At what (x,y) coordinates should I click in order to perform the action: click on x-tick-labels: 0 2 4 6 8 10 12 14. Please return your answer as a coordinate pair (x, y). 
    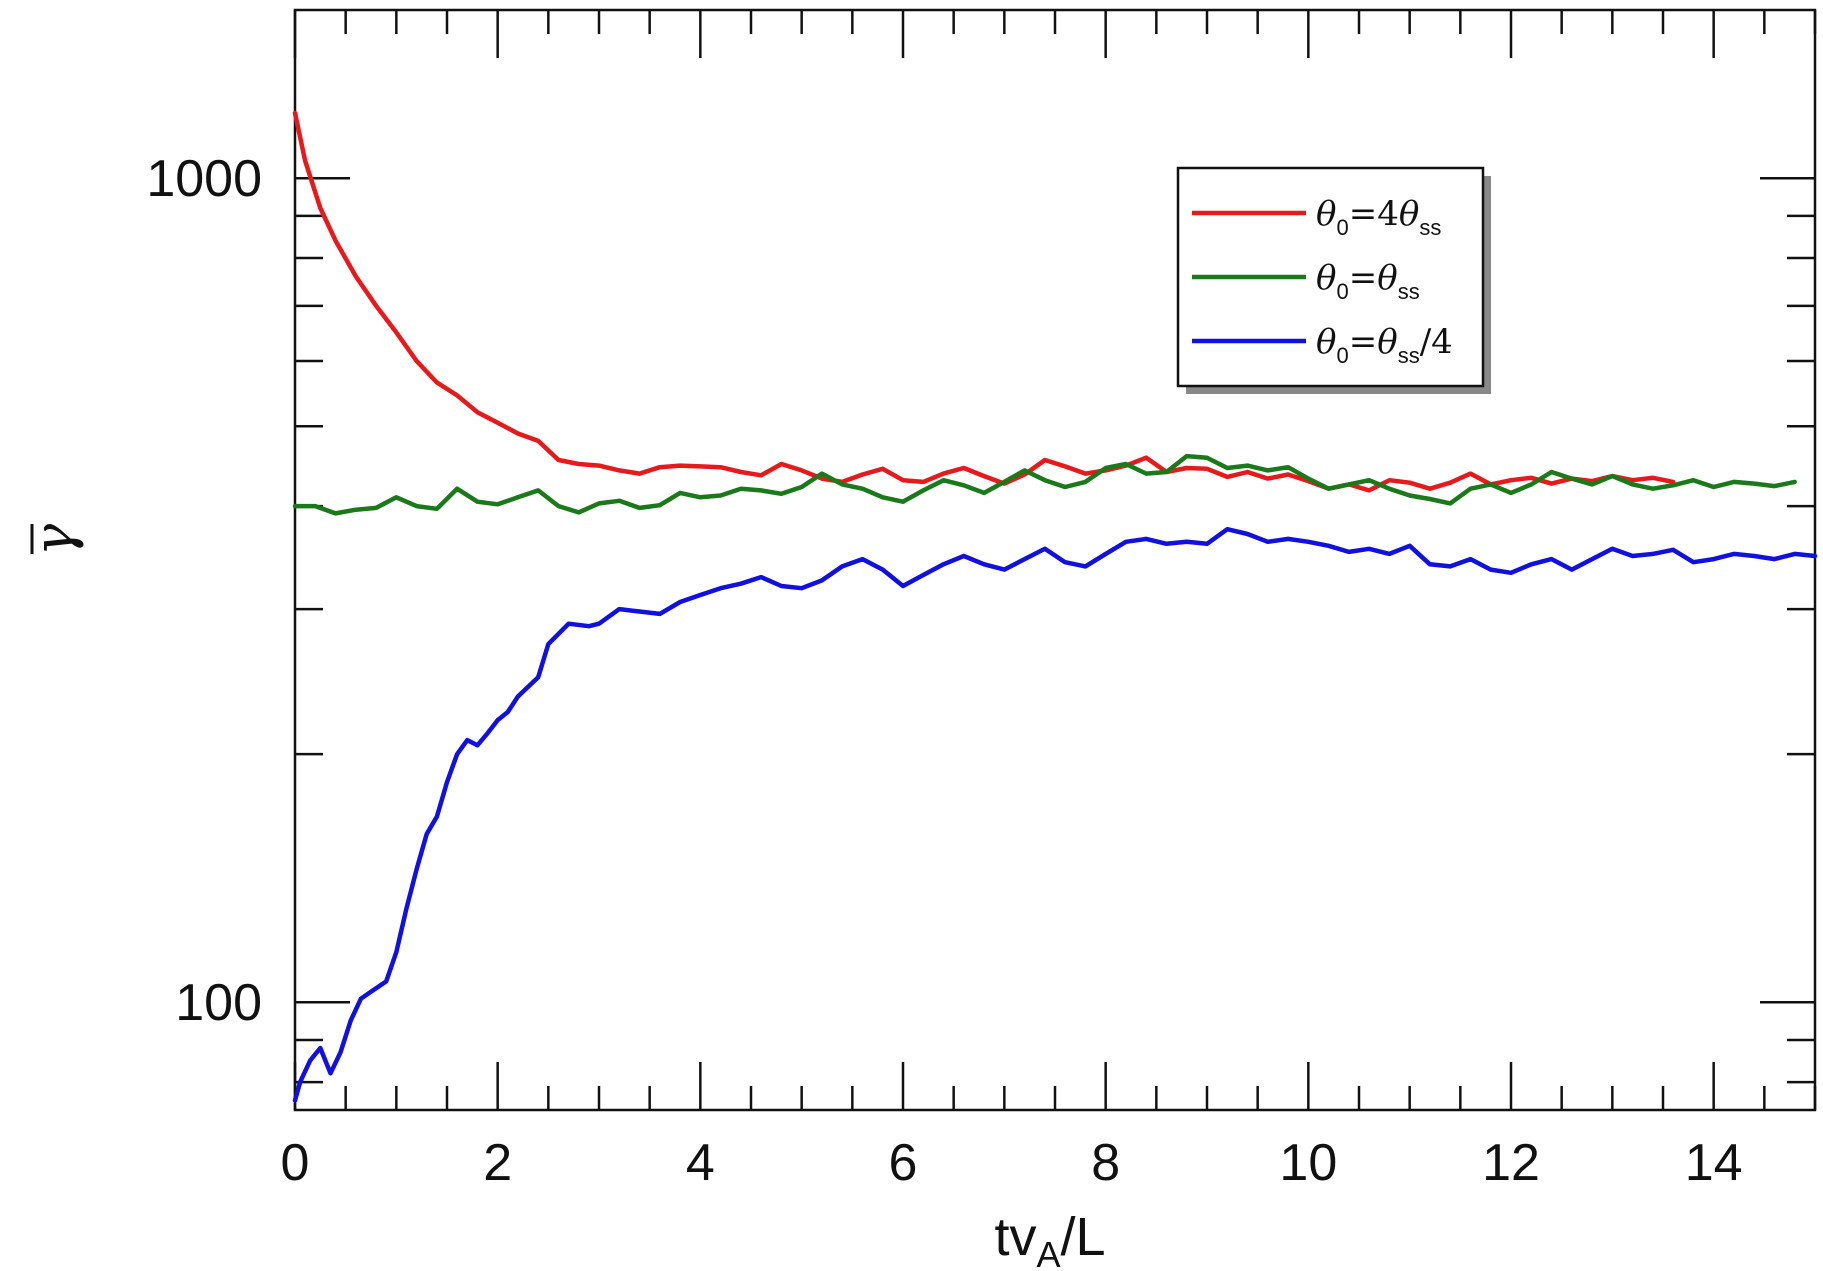
    Looking at the image, I should click on (1012, 1163).